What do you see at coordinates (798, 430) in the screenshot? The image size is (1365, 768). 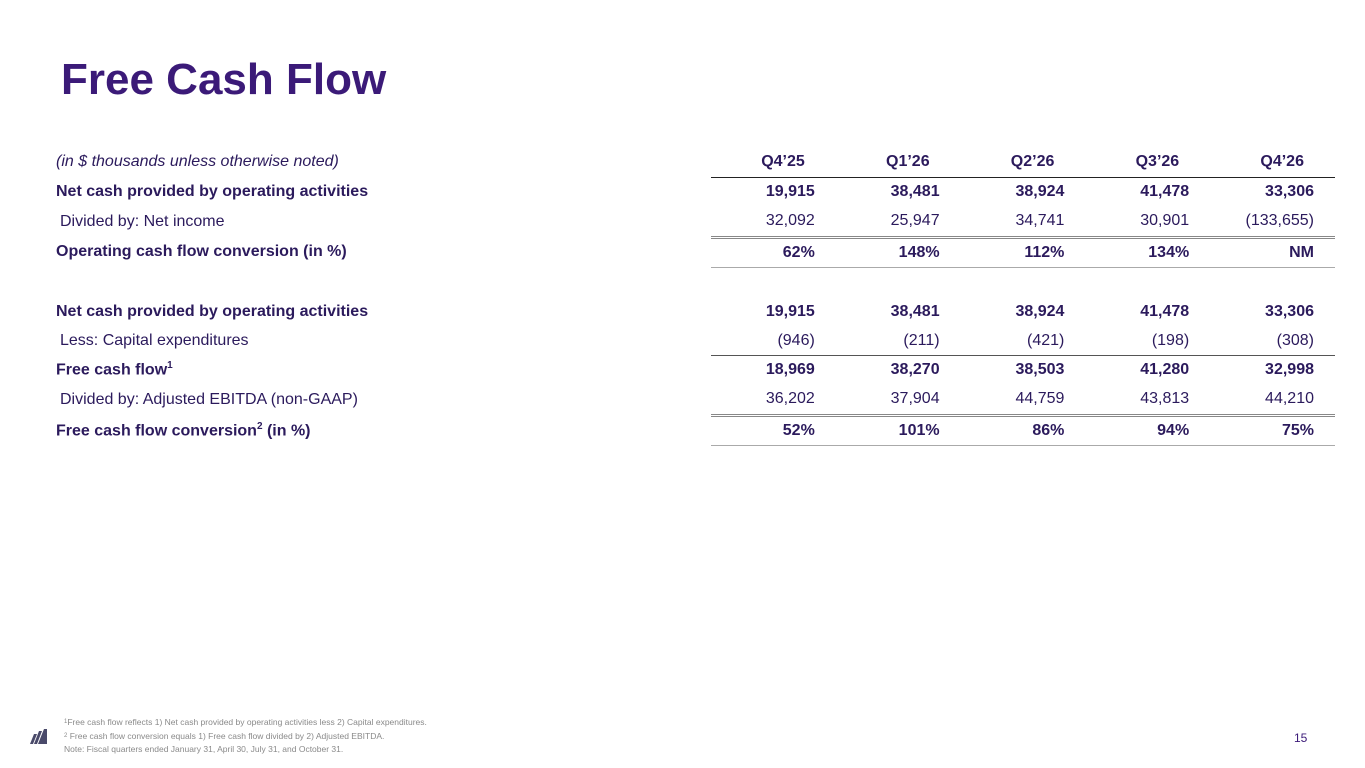 I see `cell-value: 52%` at bounding box center [798, 430].